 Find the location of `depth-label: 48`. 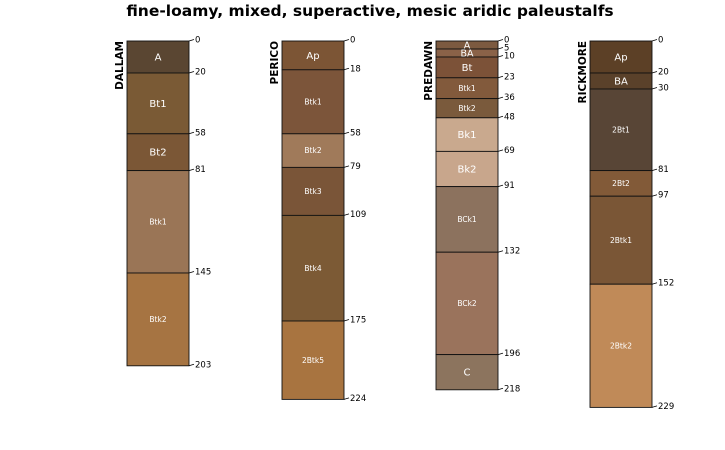

depth-label: 48 is located at coordinates (509, 117).